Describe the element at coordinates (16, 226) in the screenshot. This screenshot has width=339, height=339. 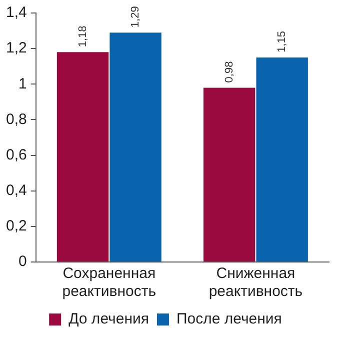
I see `y-tick-label: 0,2` at that location.